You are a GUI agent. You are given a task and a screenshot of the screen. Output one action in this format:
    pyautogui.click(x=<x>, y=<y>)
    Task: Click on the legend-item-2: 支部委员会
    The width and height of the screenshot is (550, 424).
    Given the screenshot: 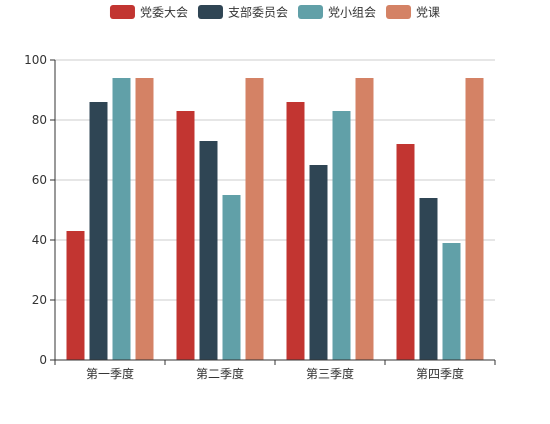 What is the action you would take?
    pyautogui.click(x=242, y=12)
    